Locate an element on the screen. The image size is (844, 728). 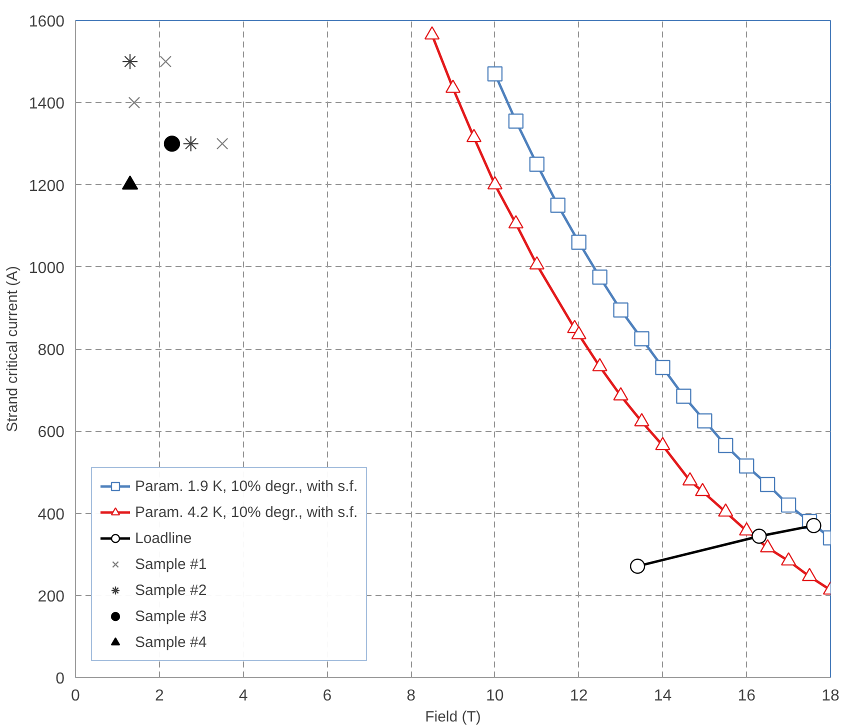
x-tick-label: 16 is located at coordinates (747, 696).